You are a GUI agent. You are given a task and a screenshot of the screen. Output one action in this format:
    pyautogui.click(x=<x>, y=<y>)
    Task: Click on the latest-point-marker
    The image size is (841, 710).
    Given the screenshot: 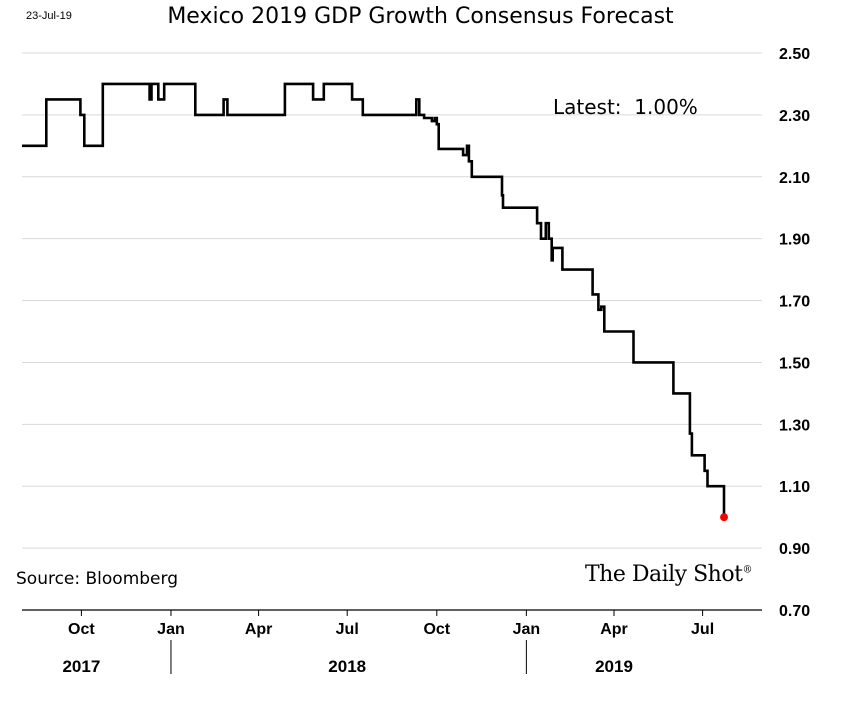 What is the action you would take?
    pyautogui.click(x=724, y=517)
    